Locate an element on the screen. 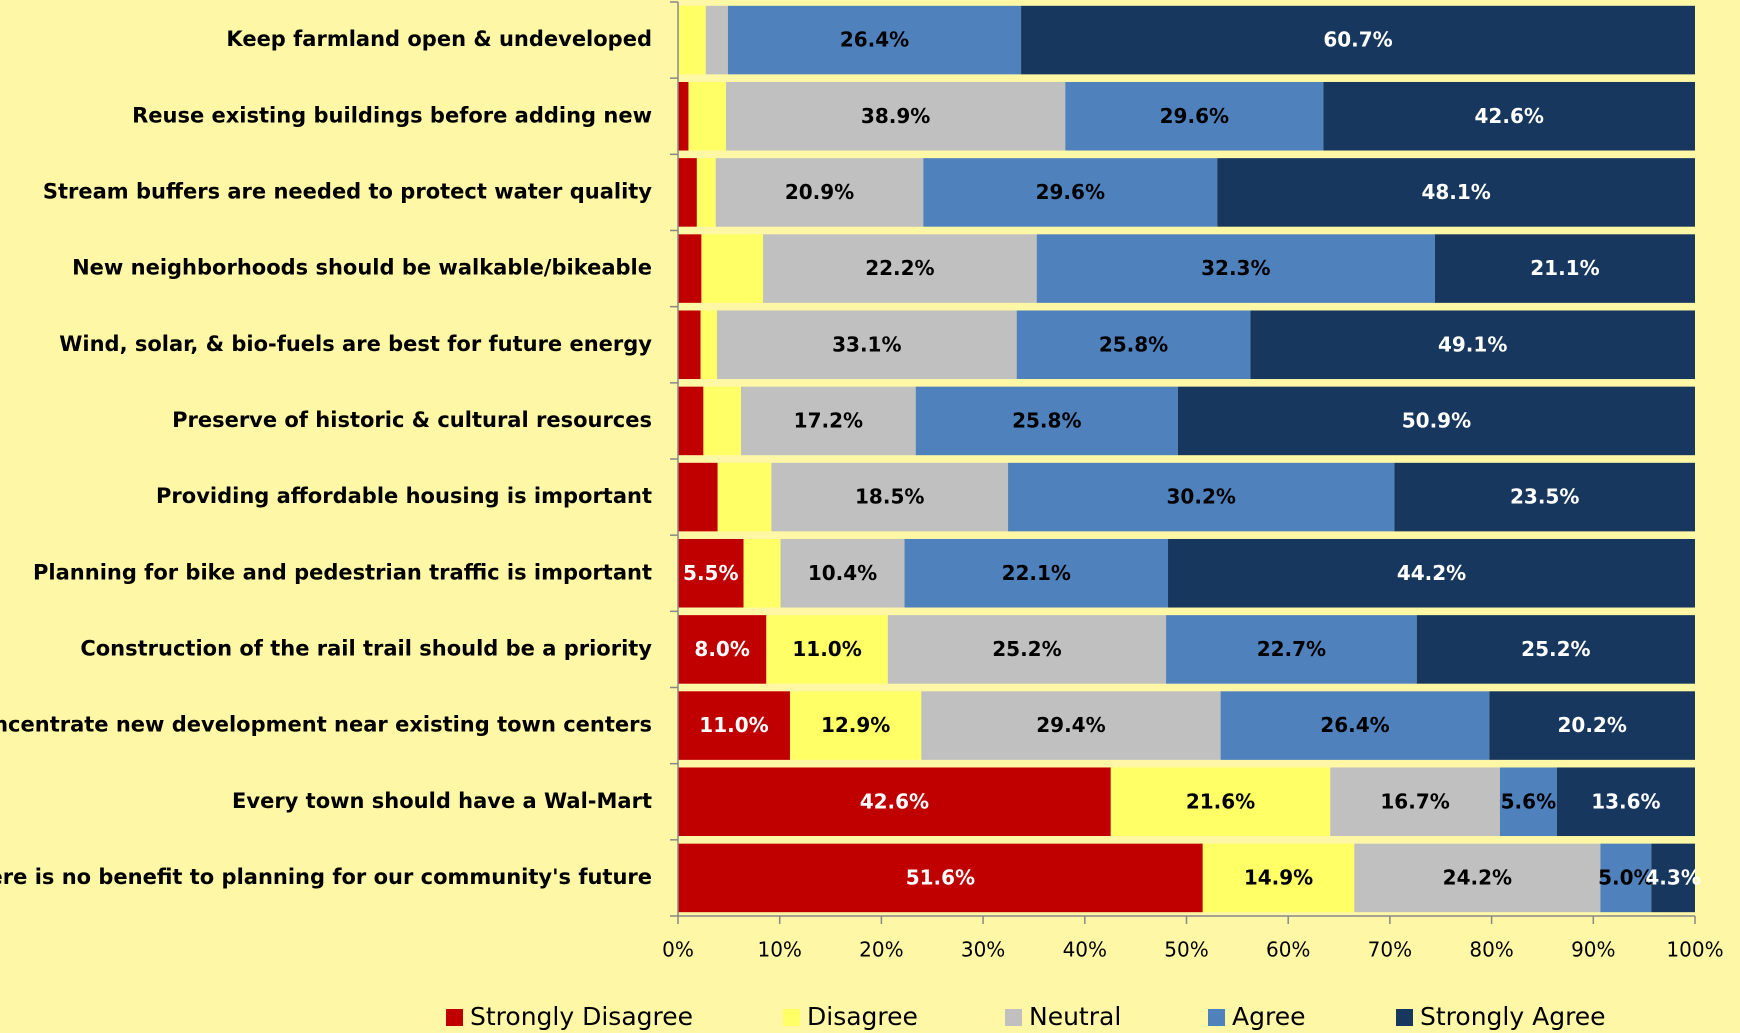 The image size is (1740, 1033). value-label: 10.4% is located at coordinates (842, 573).